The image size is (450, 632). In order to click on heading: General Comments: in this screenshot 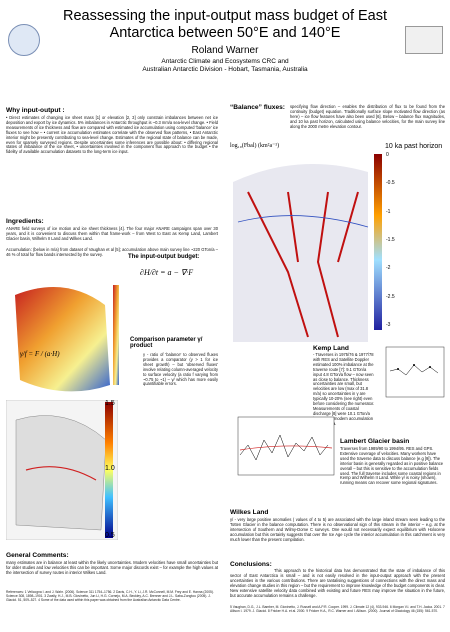, I will do `click(37, 555)`.